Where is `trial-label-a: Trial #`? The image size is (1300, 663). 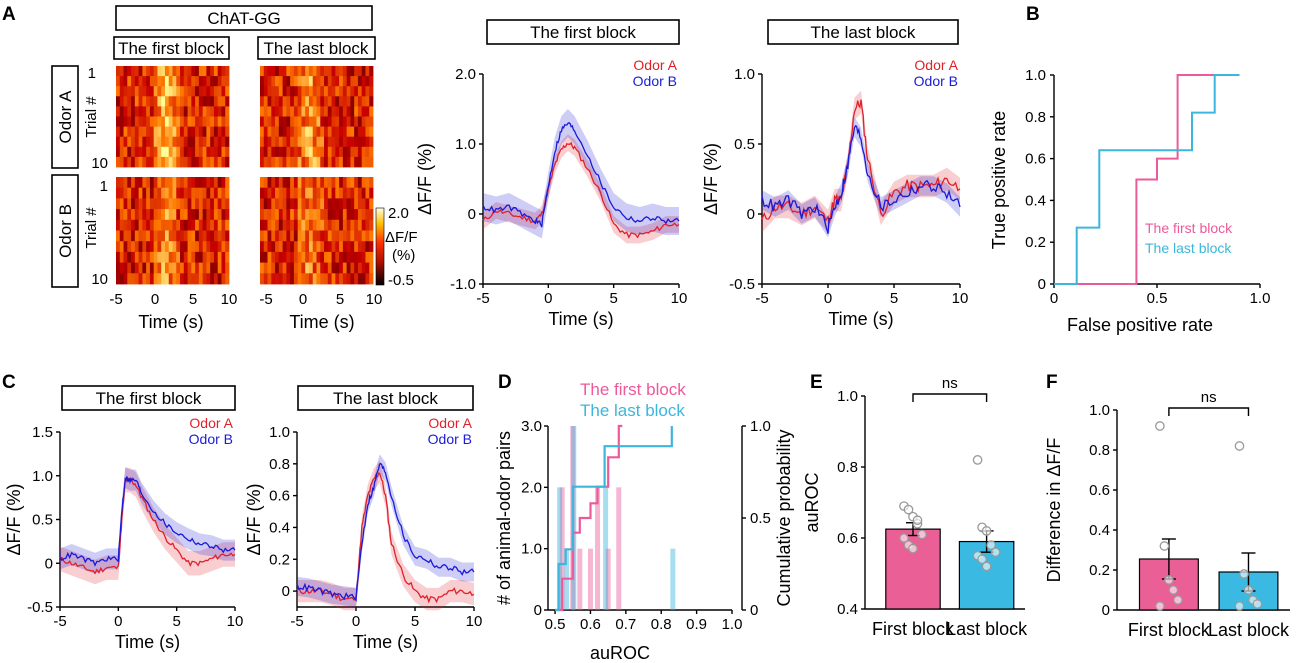 trial-label-a: Trial # is located at coordinates (91, 117).